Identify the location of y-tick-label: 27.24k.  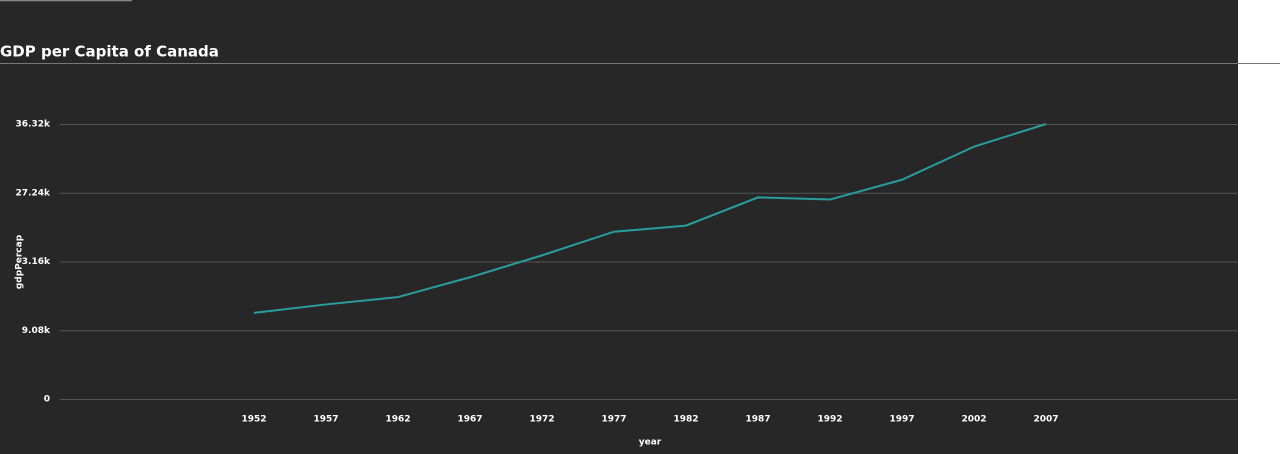
(33, 193).